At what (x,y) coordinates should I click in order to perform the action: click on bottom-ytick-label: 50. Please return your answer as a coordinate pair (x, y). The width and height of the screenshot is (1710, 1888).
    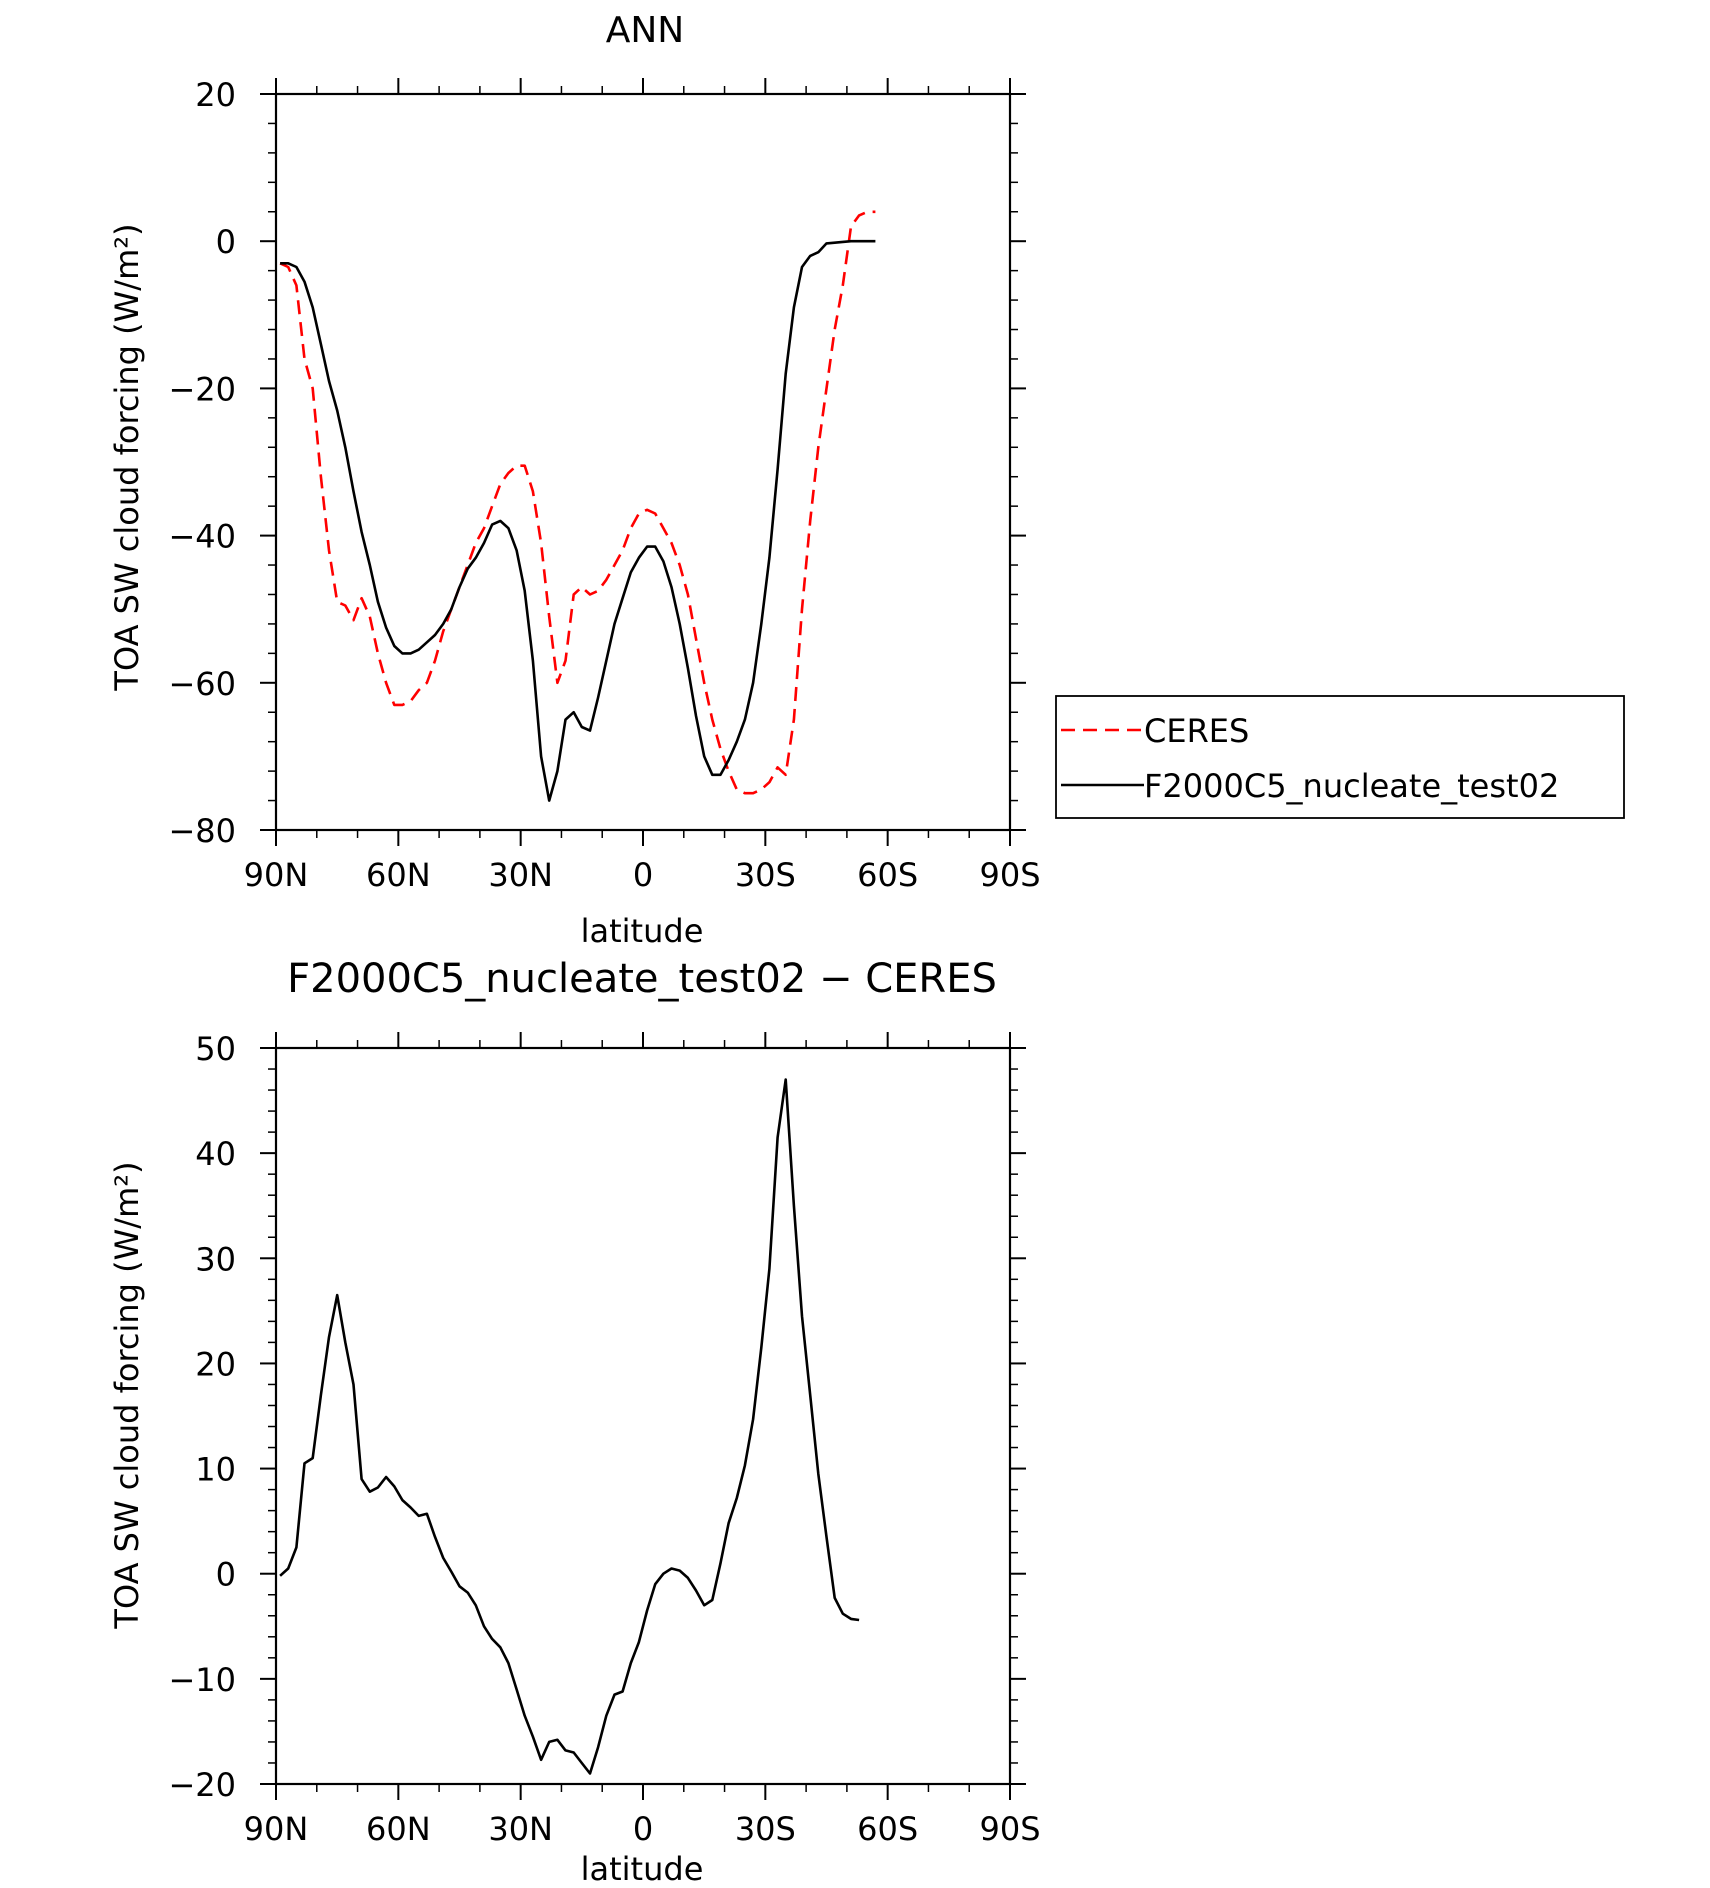
    Looking at the image, I should click on (215, 1049).